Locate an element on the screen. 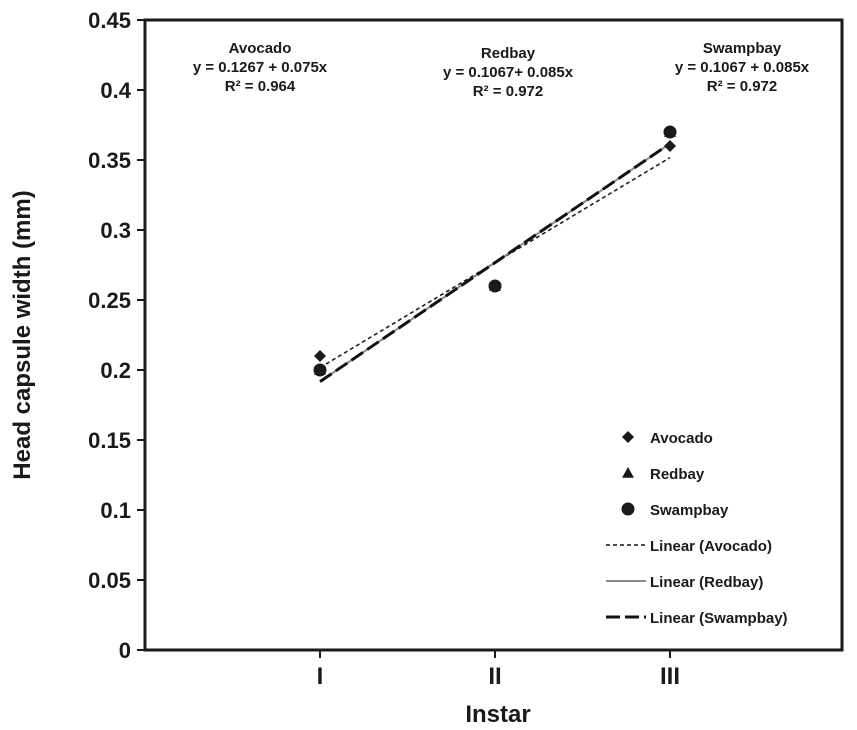 The image size is (857, 730). data-points is located at coordinates (495, 251).